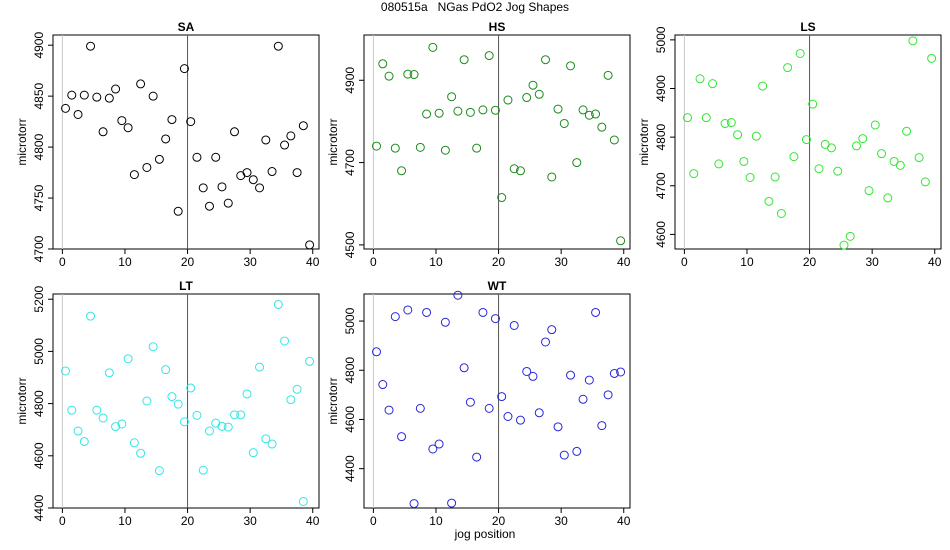 The image size is (950, 550). Describe the element at coordinates (350, 244) in the screenshot. I see `y-tick-label: 4500` at that location.